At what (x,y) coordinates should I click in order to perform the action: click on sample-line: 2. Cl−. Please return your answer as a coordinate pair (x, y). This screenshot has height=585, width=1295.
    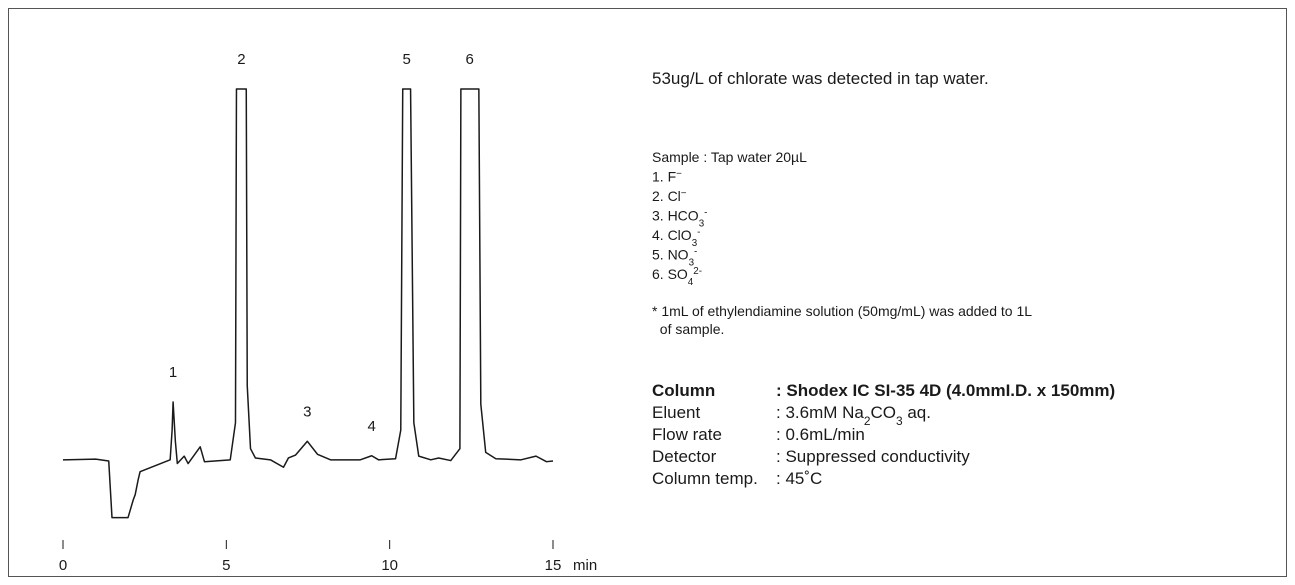
    Looking at the image, I should click on (669, 196).